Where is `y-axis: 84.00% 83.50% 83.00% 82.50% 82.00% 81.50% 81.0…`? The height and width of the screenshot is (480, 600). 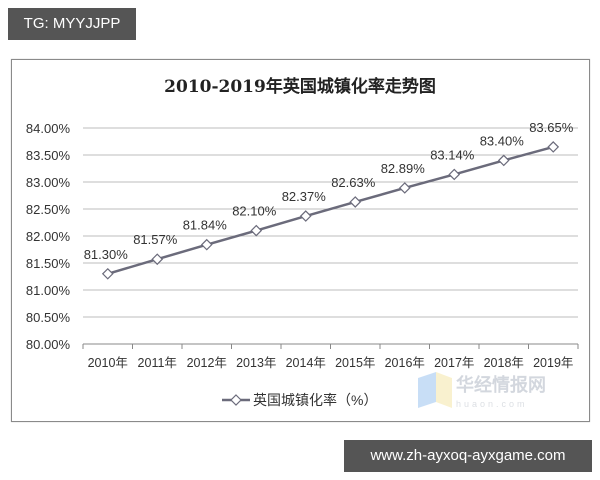
y-axis: 84.00% 83.50% 83.00% 82.50% 82.00% 81.50% 81.0… is located at coordinates (48, 236).